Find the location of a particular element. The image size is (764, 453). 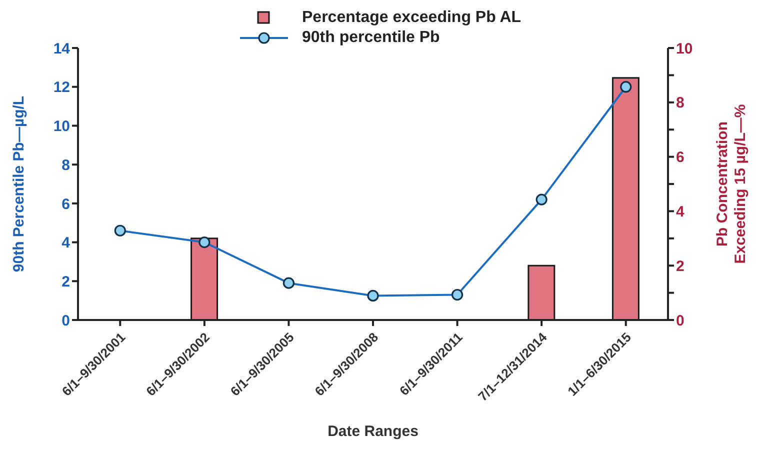

y-tick-label: 8 is located at coordinates (66, 165).